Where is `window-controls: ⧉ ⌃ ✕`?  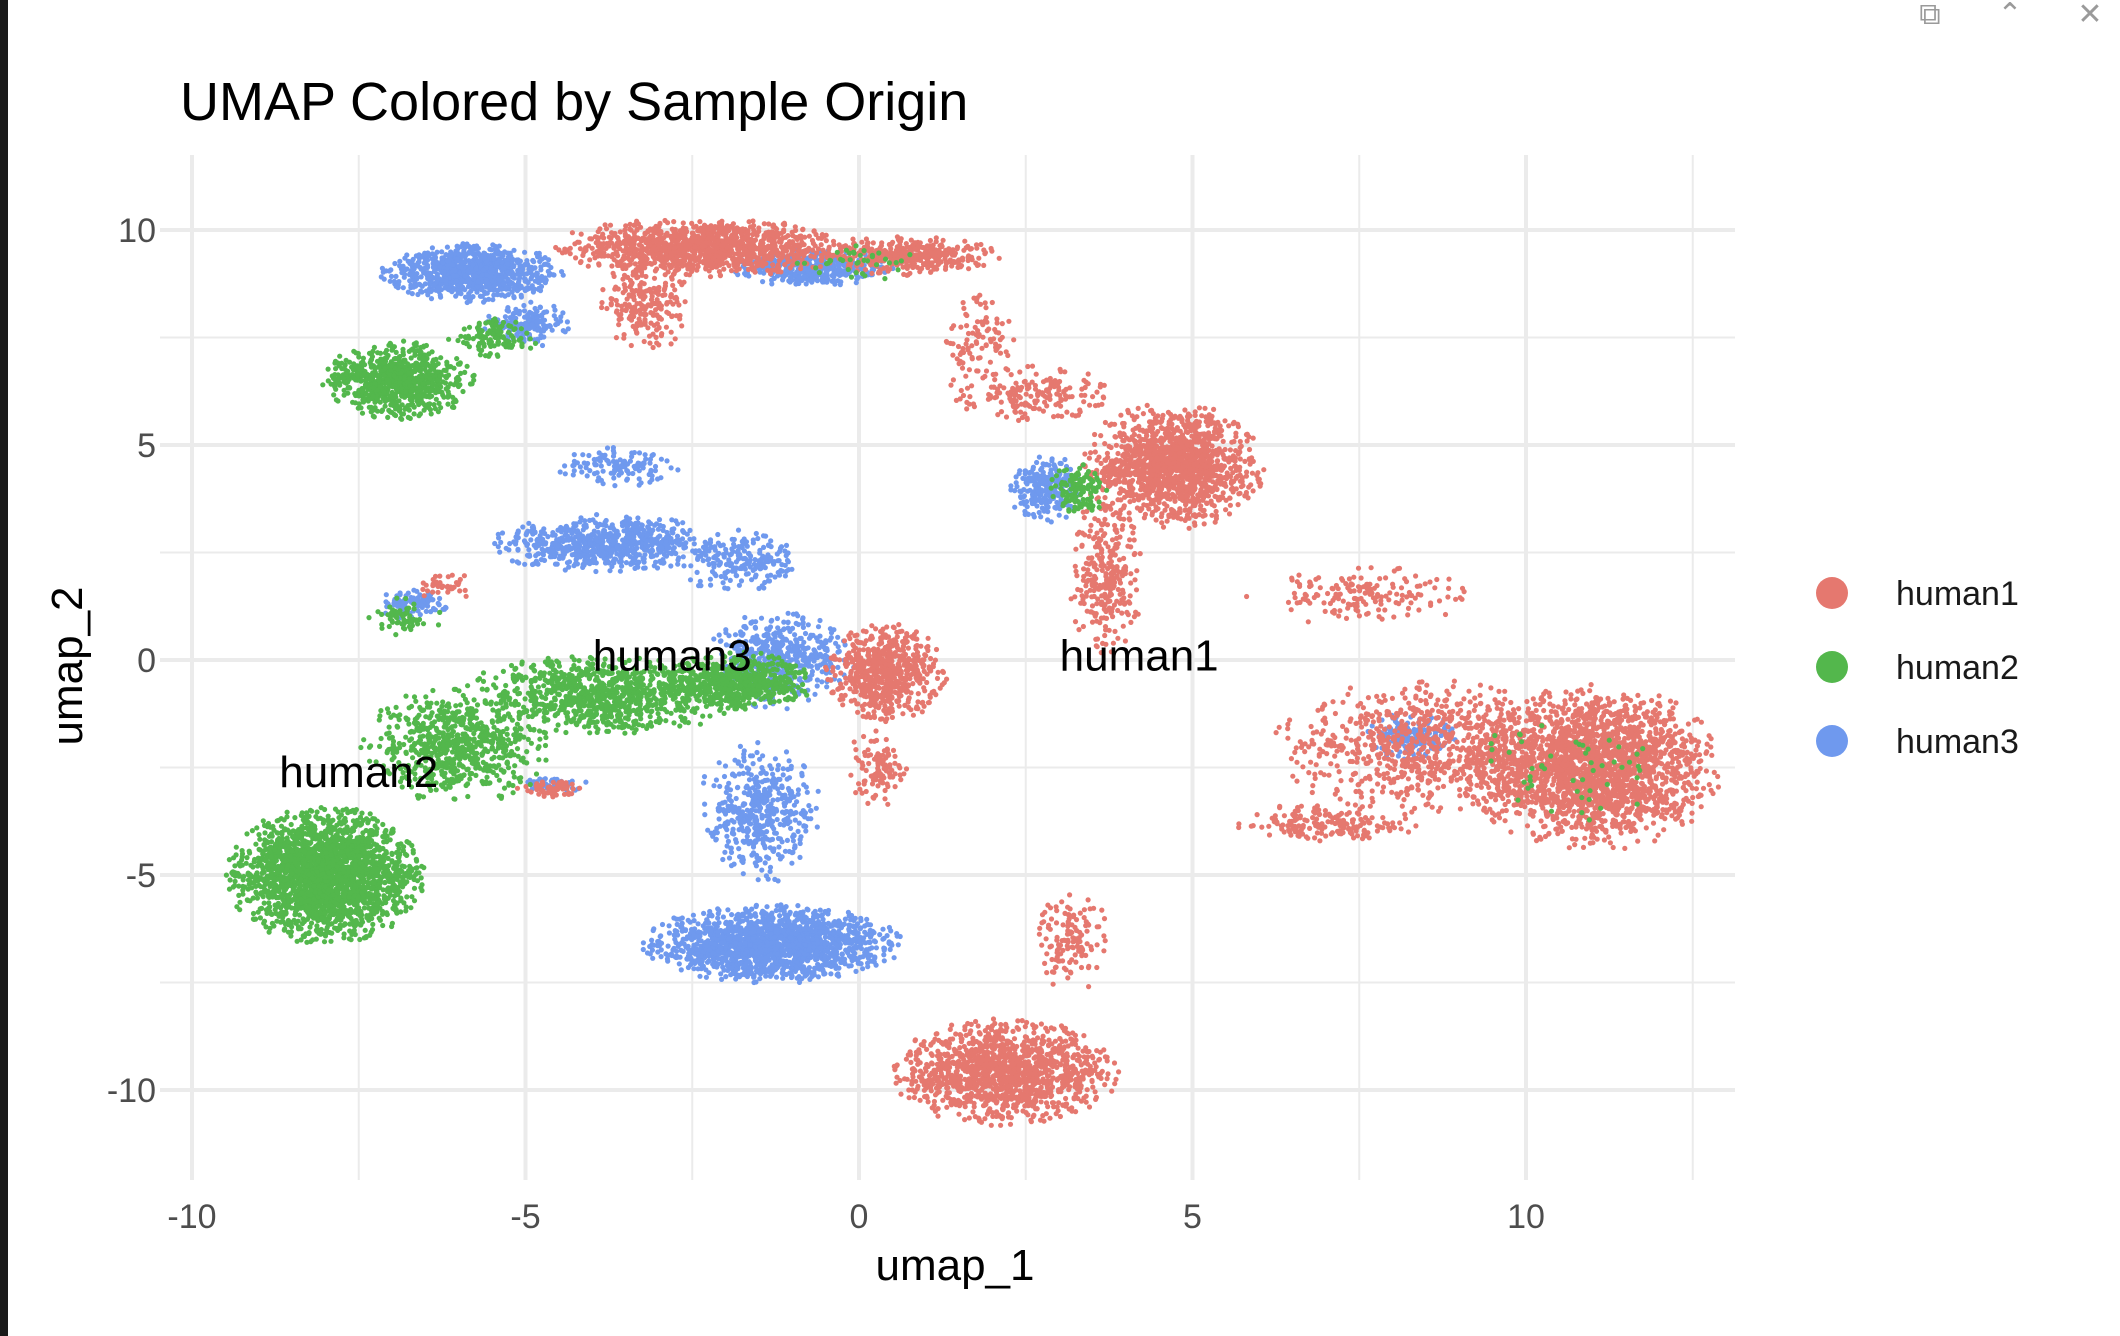
window-controls: ⧉ ⌃ ✕ is located at coordinates (2010, 15).